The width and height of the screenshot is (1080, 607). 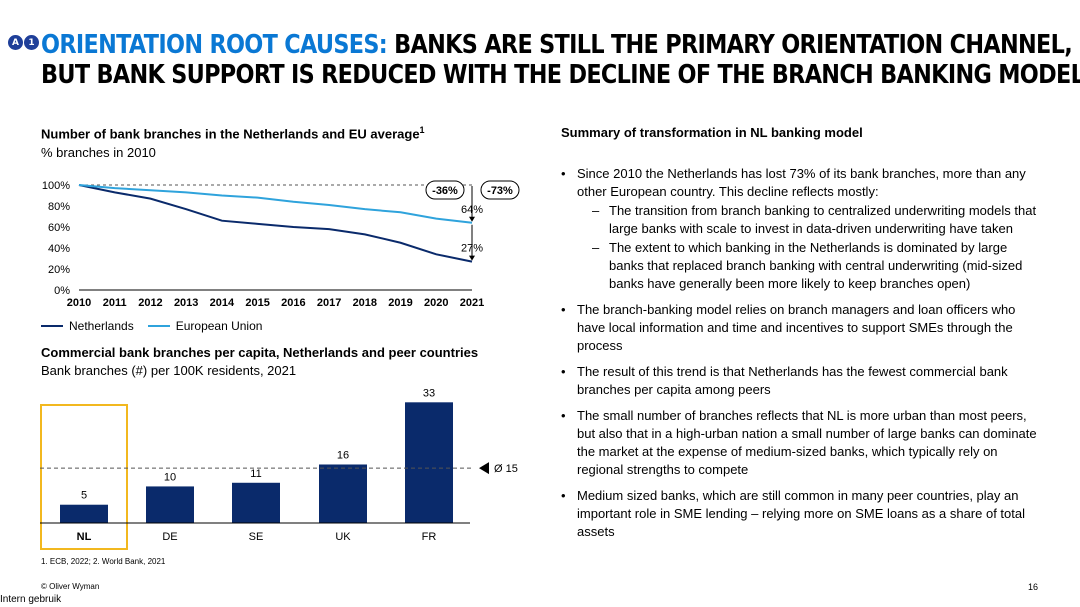 I want to click on section-badges: A 1, so click(x=23, y=42).